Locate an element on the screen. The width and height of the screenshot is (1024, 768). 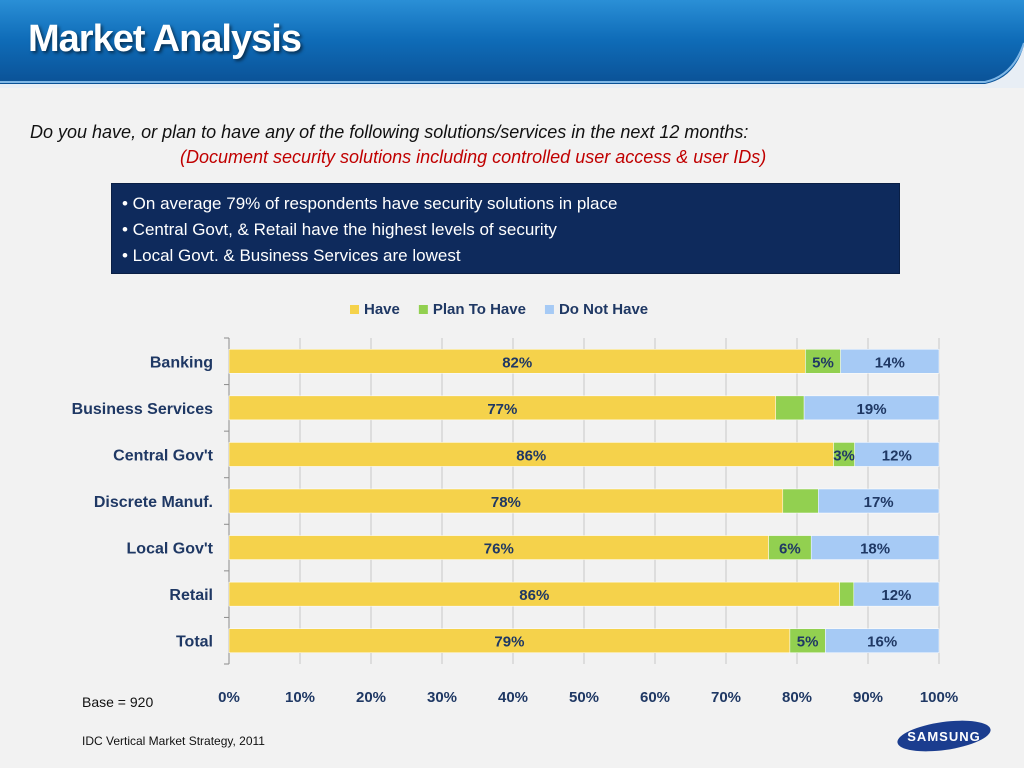
data-label: 18% is located at coordinates (875, 549).